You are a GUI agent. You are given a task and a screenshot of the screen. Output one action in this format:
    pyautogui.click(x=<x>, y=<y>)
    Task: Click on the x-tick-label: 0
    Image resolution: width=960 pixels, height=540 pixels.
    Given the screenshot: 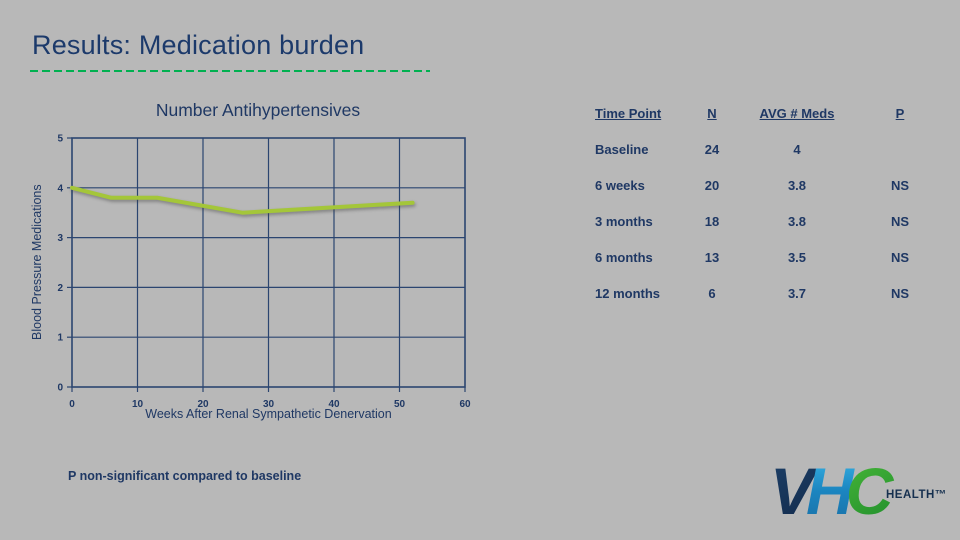 What is the action you would take?
    pyautogui.click(x=72, y=404)
    